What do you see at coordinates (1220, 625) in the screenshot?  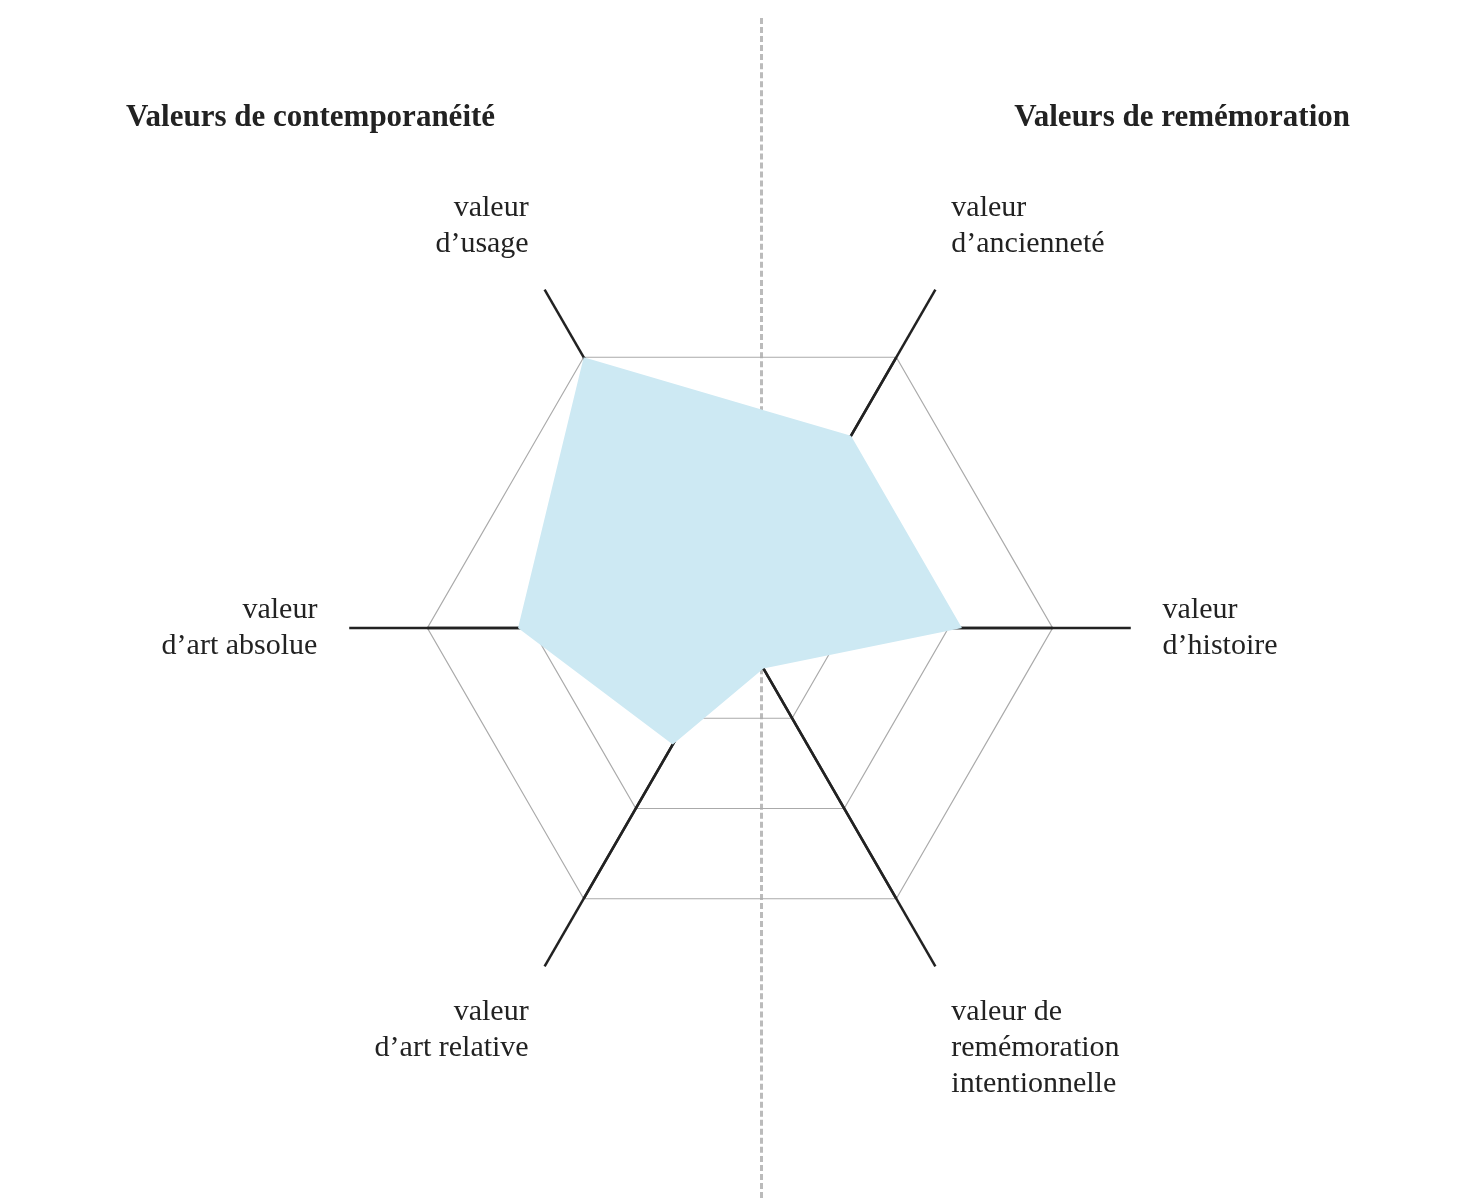 I see `spoke-label: valeur d’histoire` at bounding box center [1220, 625].